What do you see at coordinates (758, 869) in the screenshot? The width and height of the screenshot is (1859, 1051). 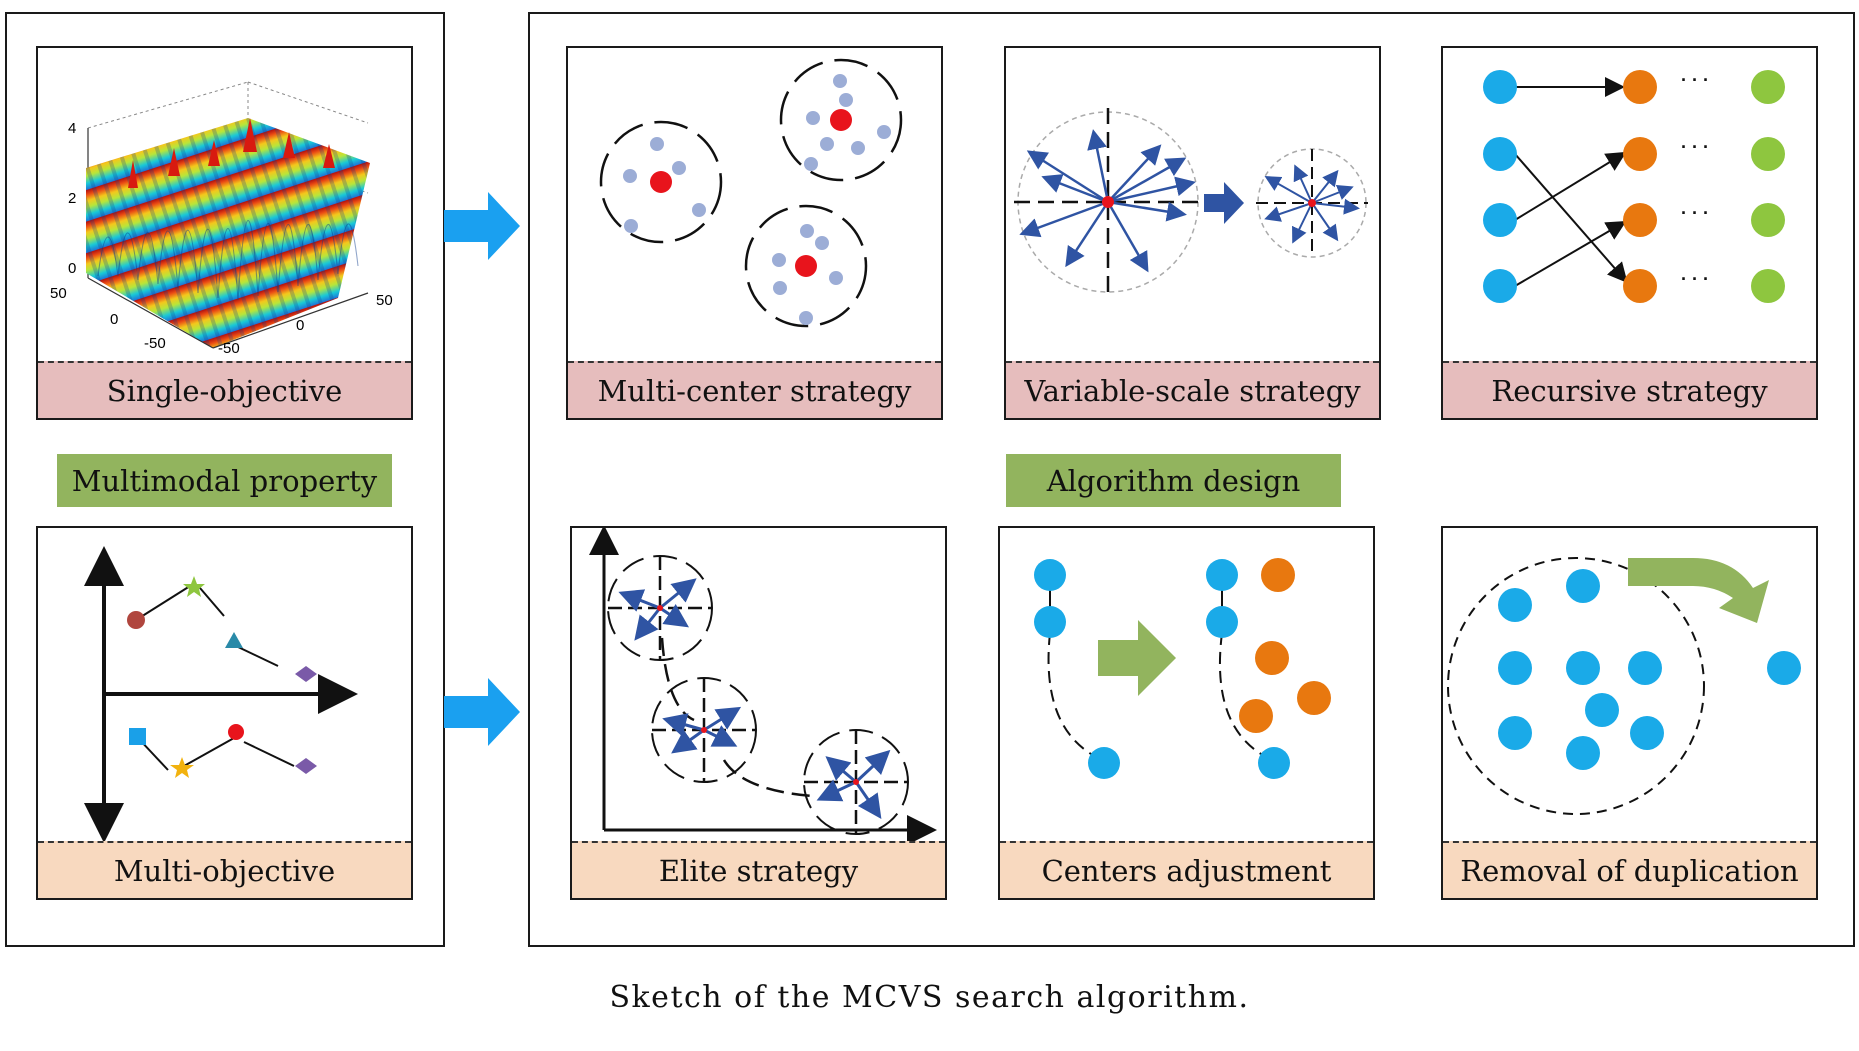 I see `elite-label: Elite strategy` at bounding box center [758, 869].